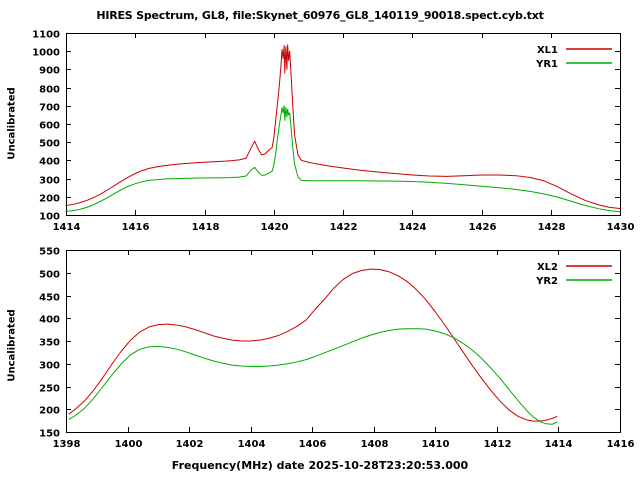 The height and width of the screenshot is (480, 640). I want to click on x-tick-label: 1420, so click(275, 227).